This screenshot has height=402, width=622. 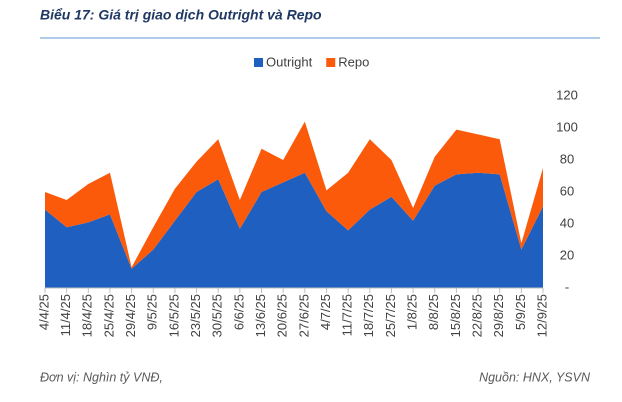 I want to click on x-tick-label: 4/4/25, so click(x=43, y=312).